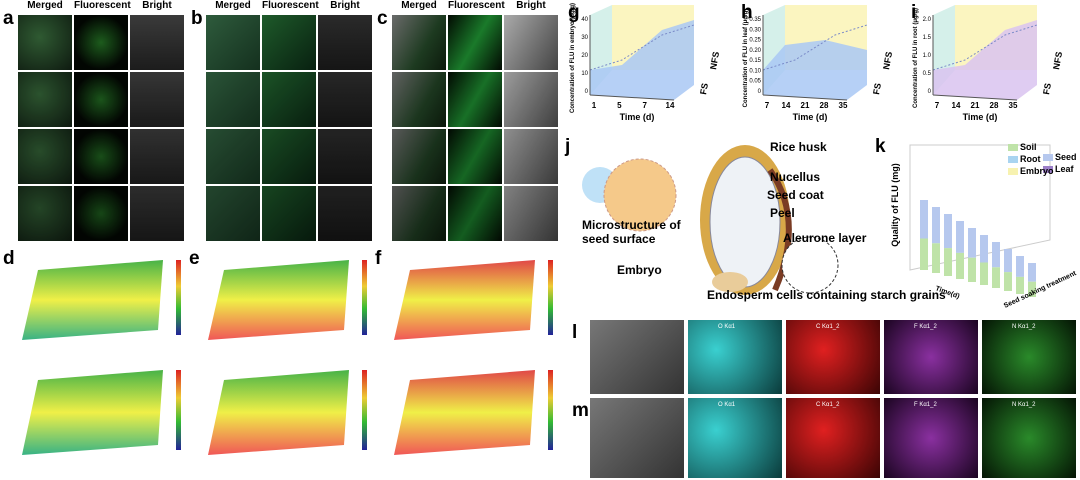 The image size is (1080, 480). What do you see at coordinates (619, 105) in the screenshot?
I see `x-tick-label: 5` at bounding box center [619, 105].